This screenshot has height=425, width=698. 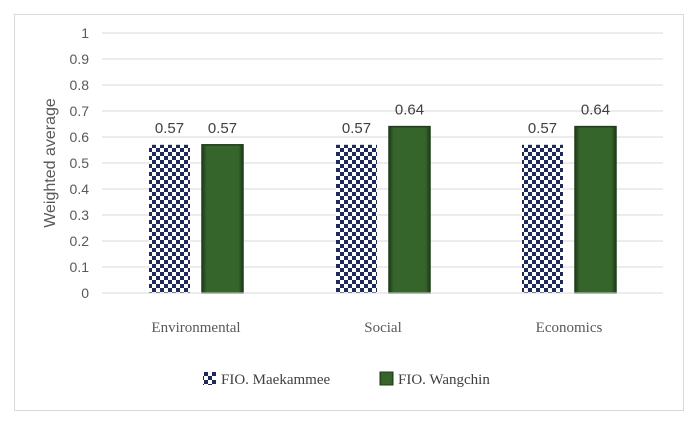 I want to click on bar-maekammee-economics, so click(x=542, y=218).